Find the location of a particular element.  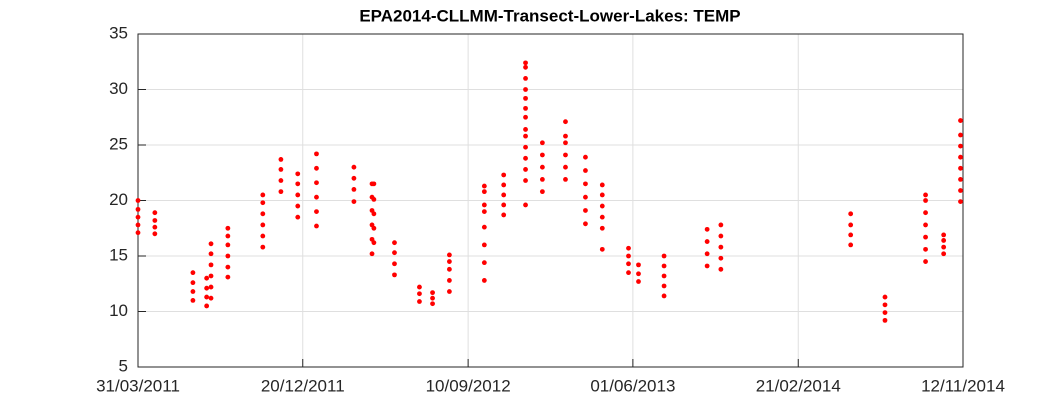

x-tick-label: 10/09/2012 is located at coordinates (468, 385).